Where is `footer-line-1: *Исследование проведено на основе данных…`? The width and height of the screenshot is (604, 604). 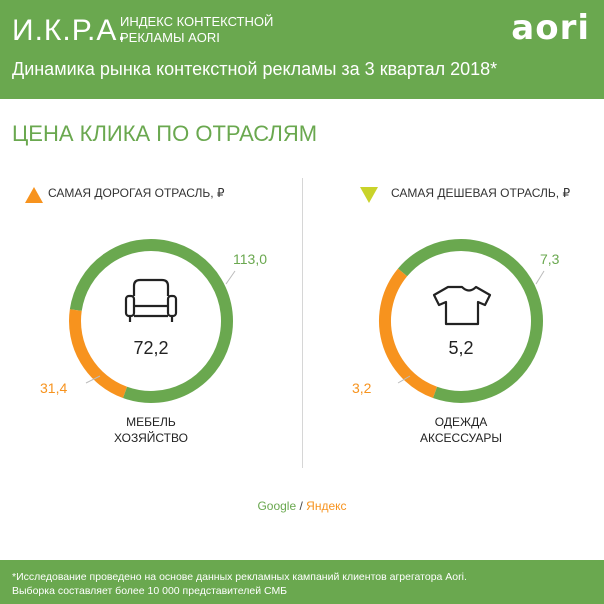
footer-line-1: *Исследование проведено на основе данных… is located at coordinates (239, 577).